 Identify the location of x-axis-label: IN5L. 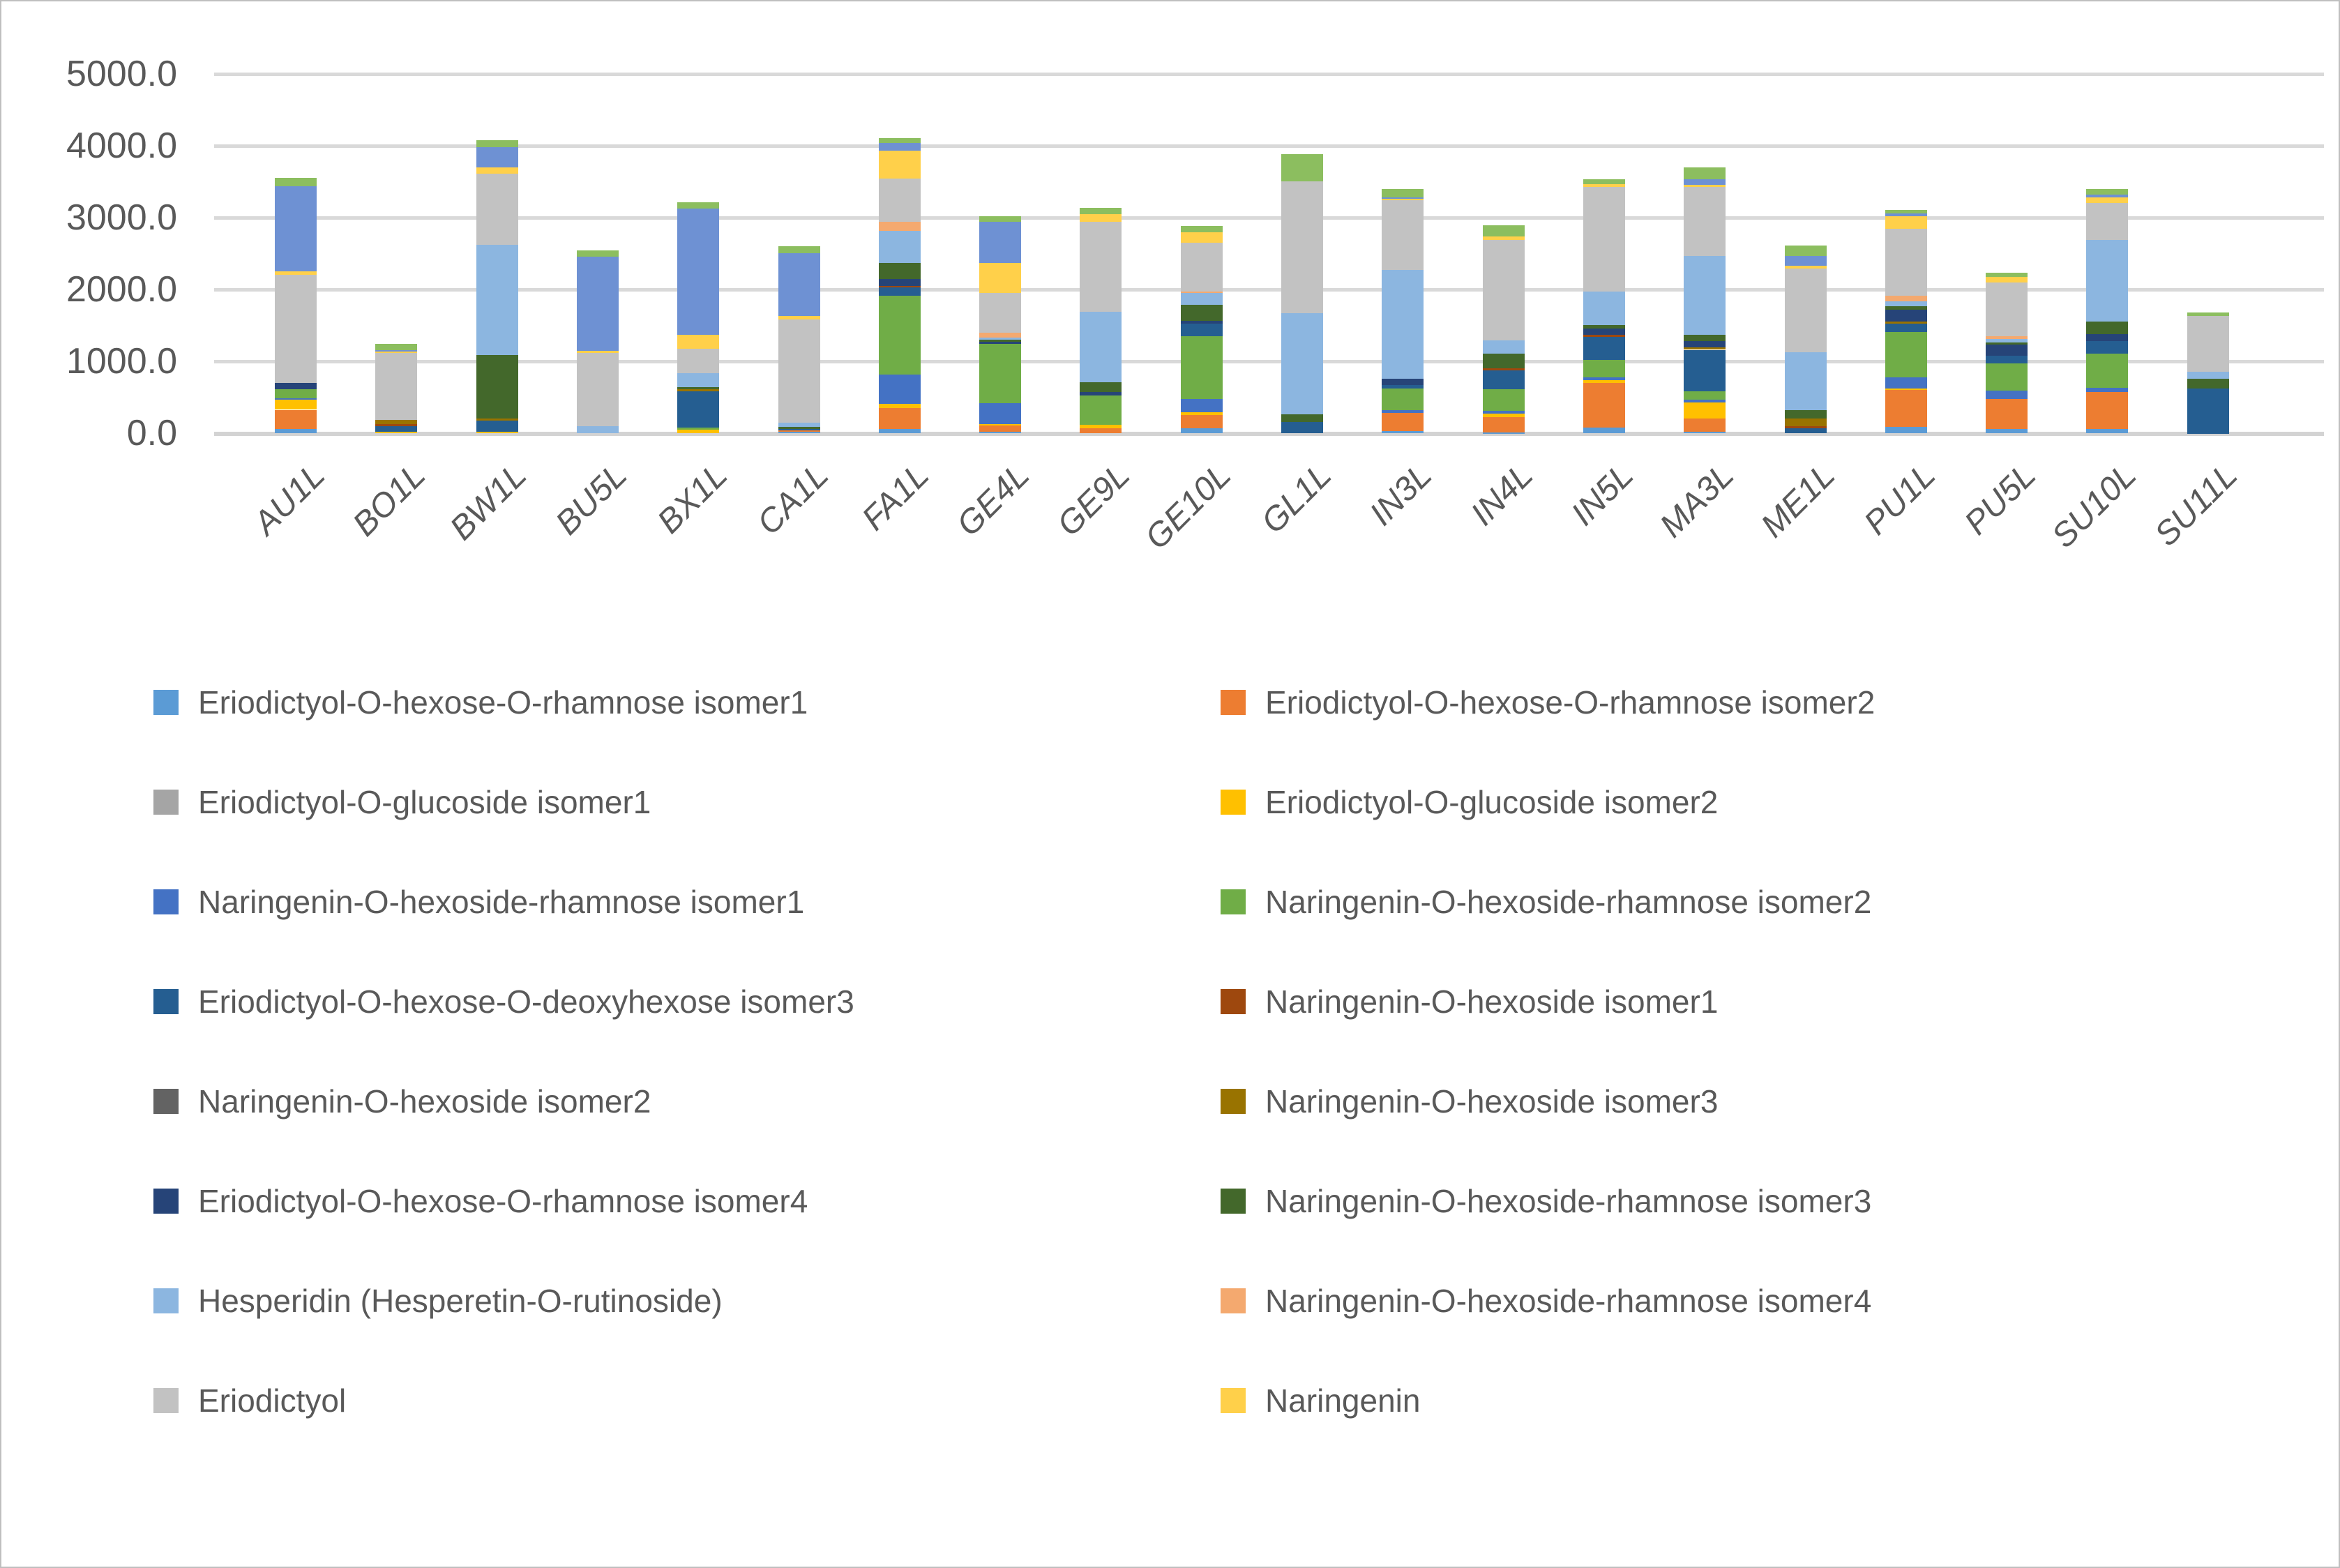
(1602, 494).